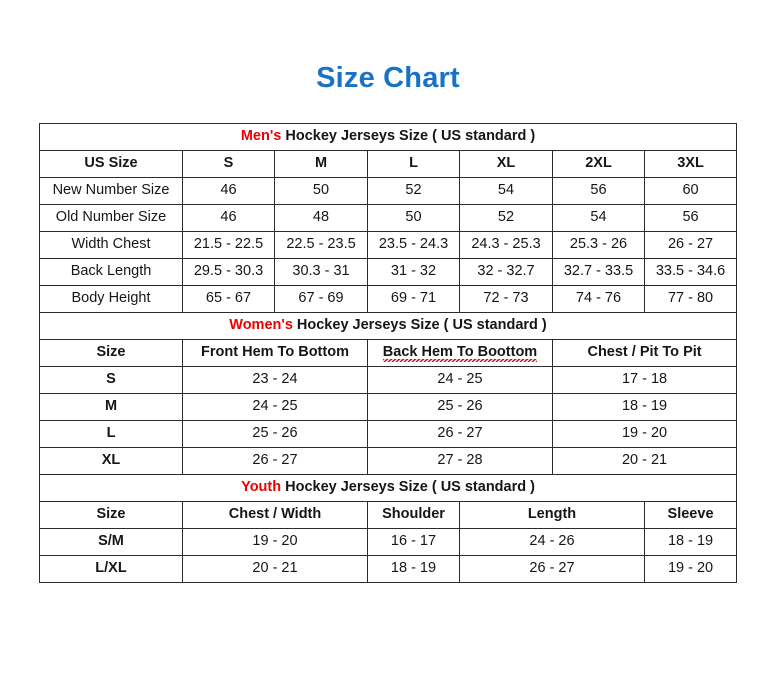 This screenshot has height=692, width=776. Describe the element at coordinates (275, 407) in the screenshot. I see `cell-womens-1-0: 24 - 25` at that location.